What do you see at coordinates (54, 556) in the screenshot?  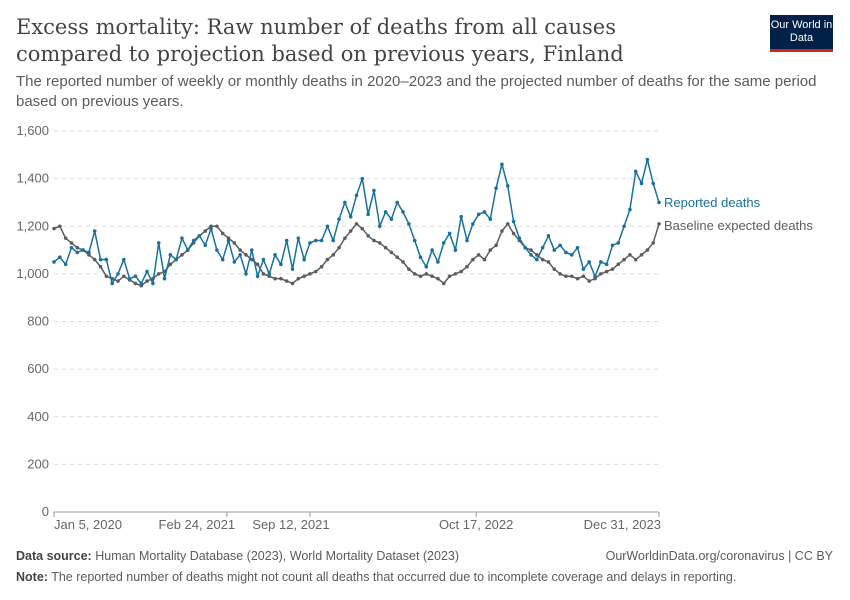 I see `source-label: Data source:` at bounding box center [54, 556].